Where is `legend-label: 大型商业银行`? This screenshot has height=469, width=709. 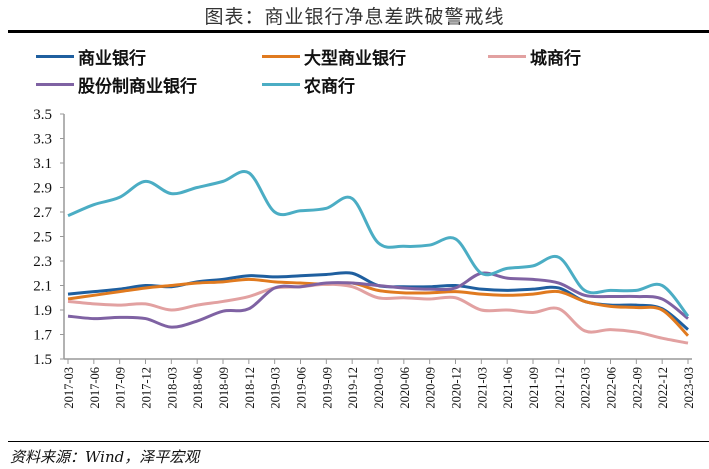
legend-label: 大型商业银行 is located at coordinates (355, 59).